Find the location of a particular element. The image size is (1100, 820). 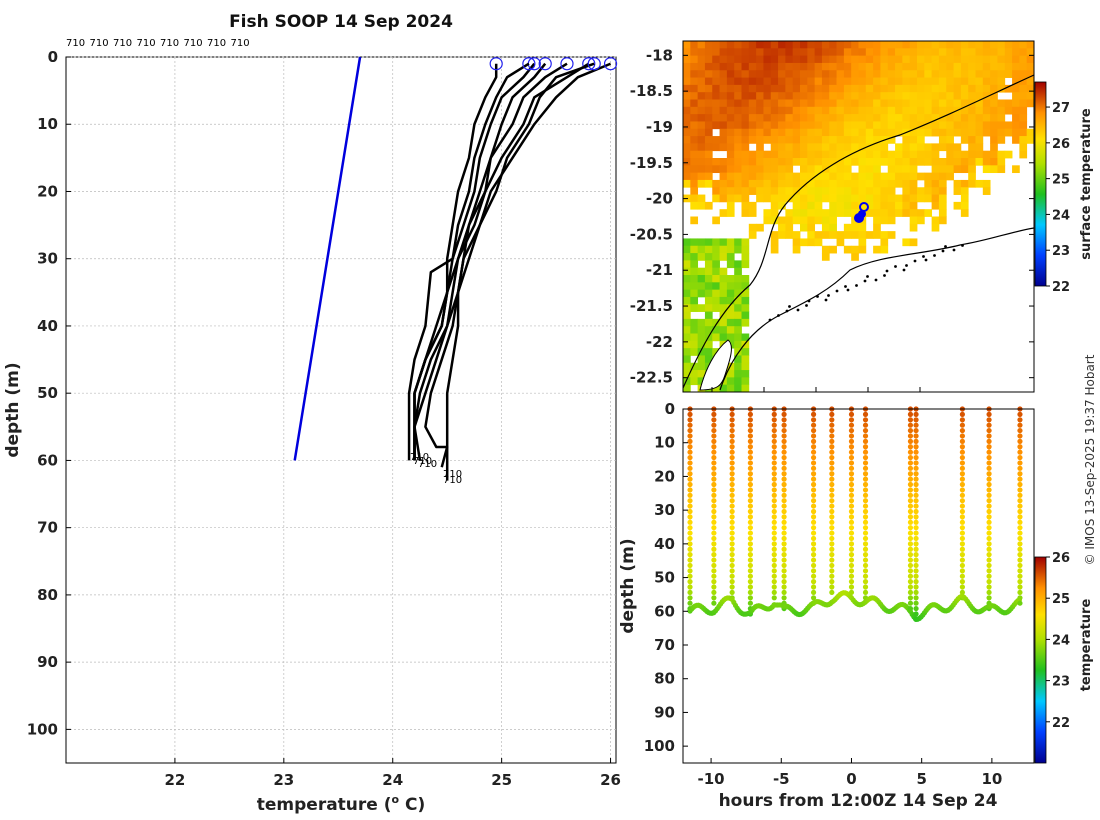

xlabel-unit: C) is located at coordinates (412, 805).